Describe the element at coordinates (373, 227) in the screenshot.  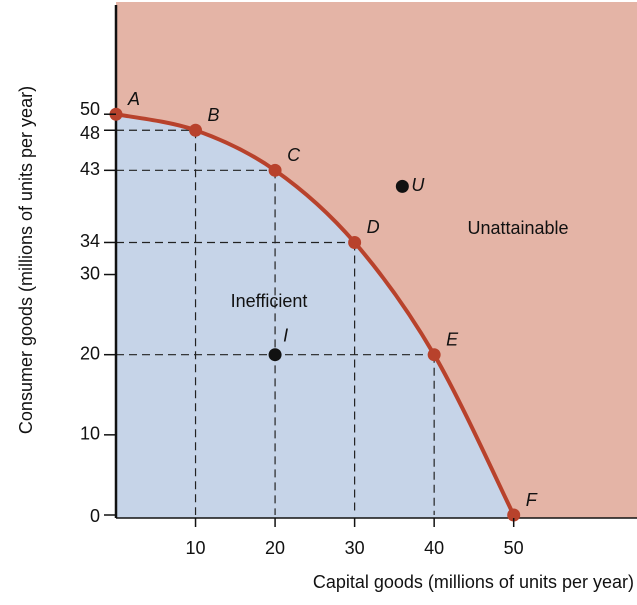
I see `point-label: D` at that location.